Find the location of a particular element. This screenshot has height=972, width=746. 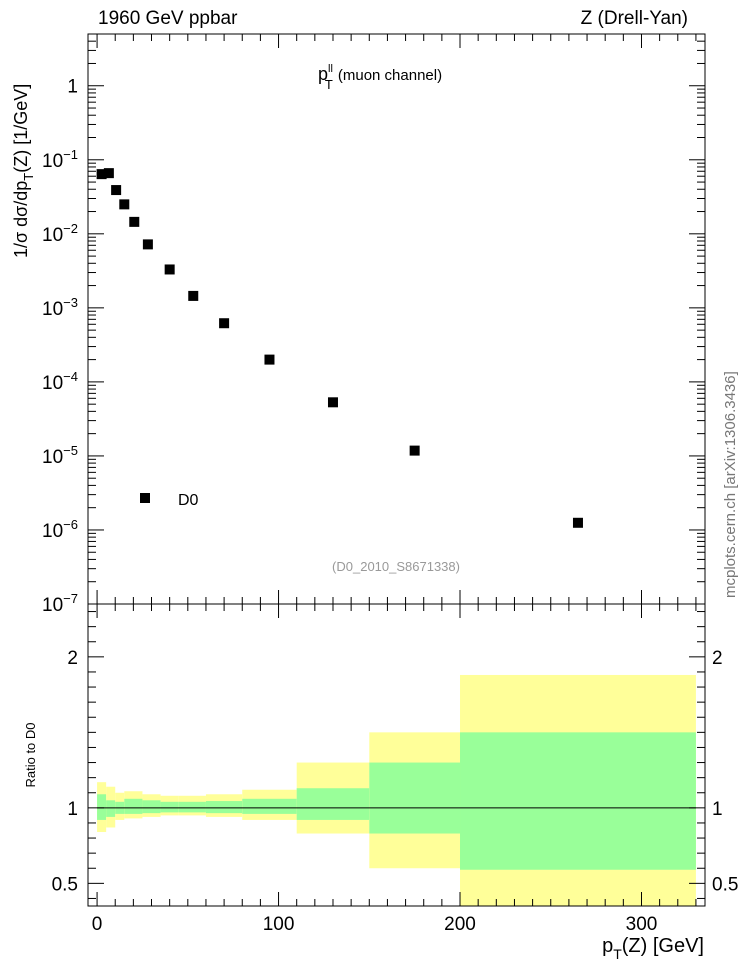

ratio-y-tick-label-left: 0.5 is located at coordinates (65, 884).